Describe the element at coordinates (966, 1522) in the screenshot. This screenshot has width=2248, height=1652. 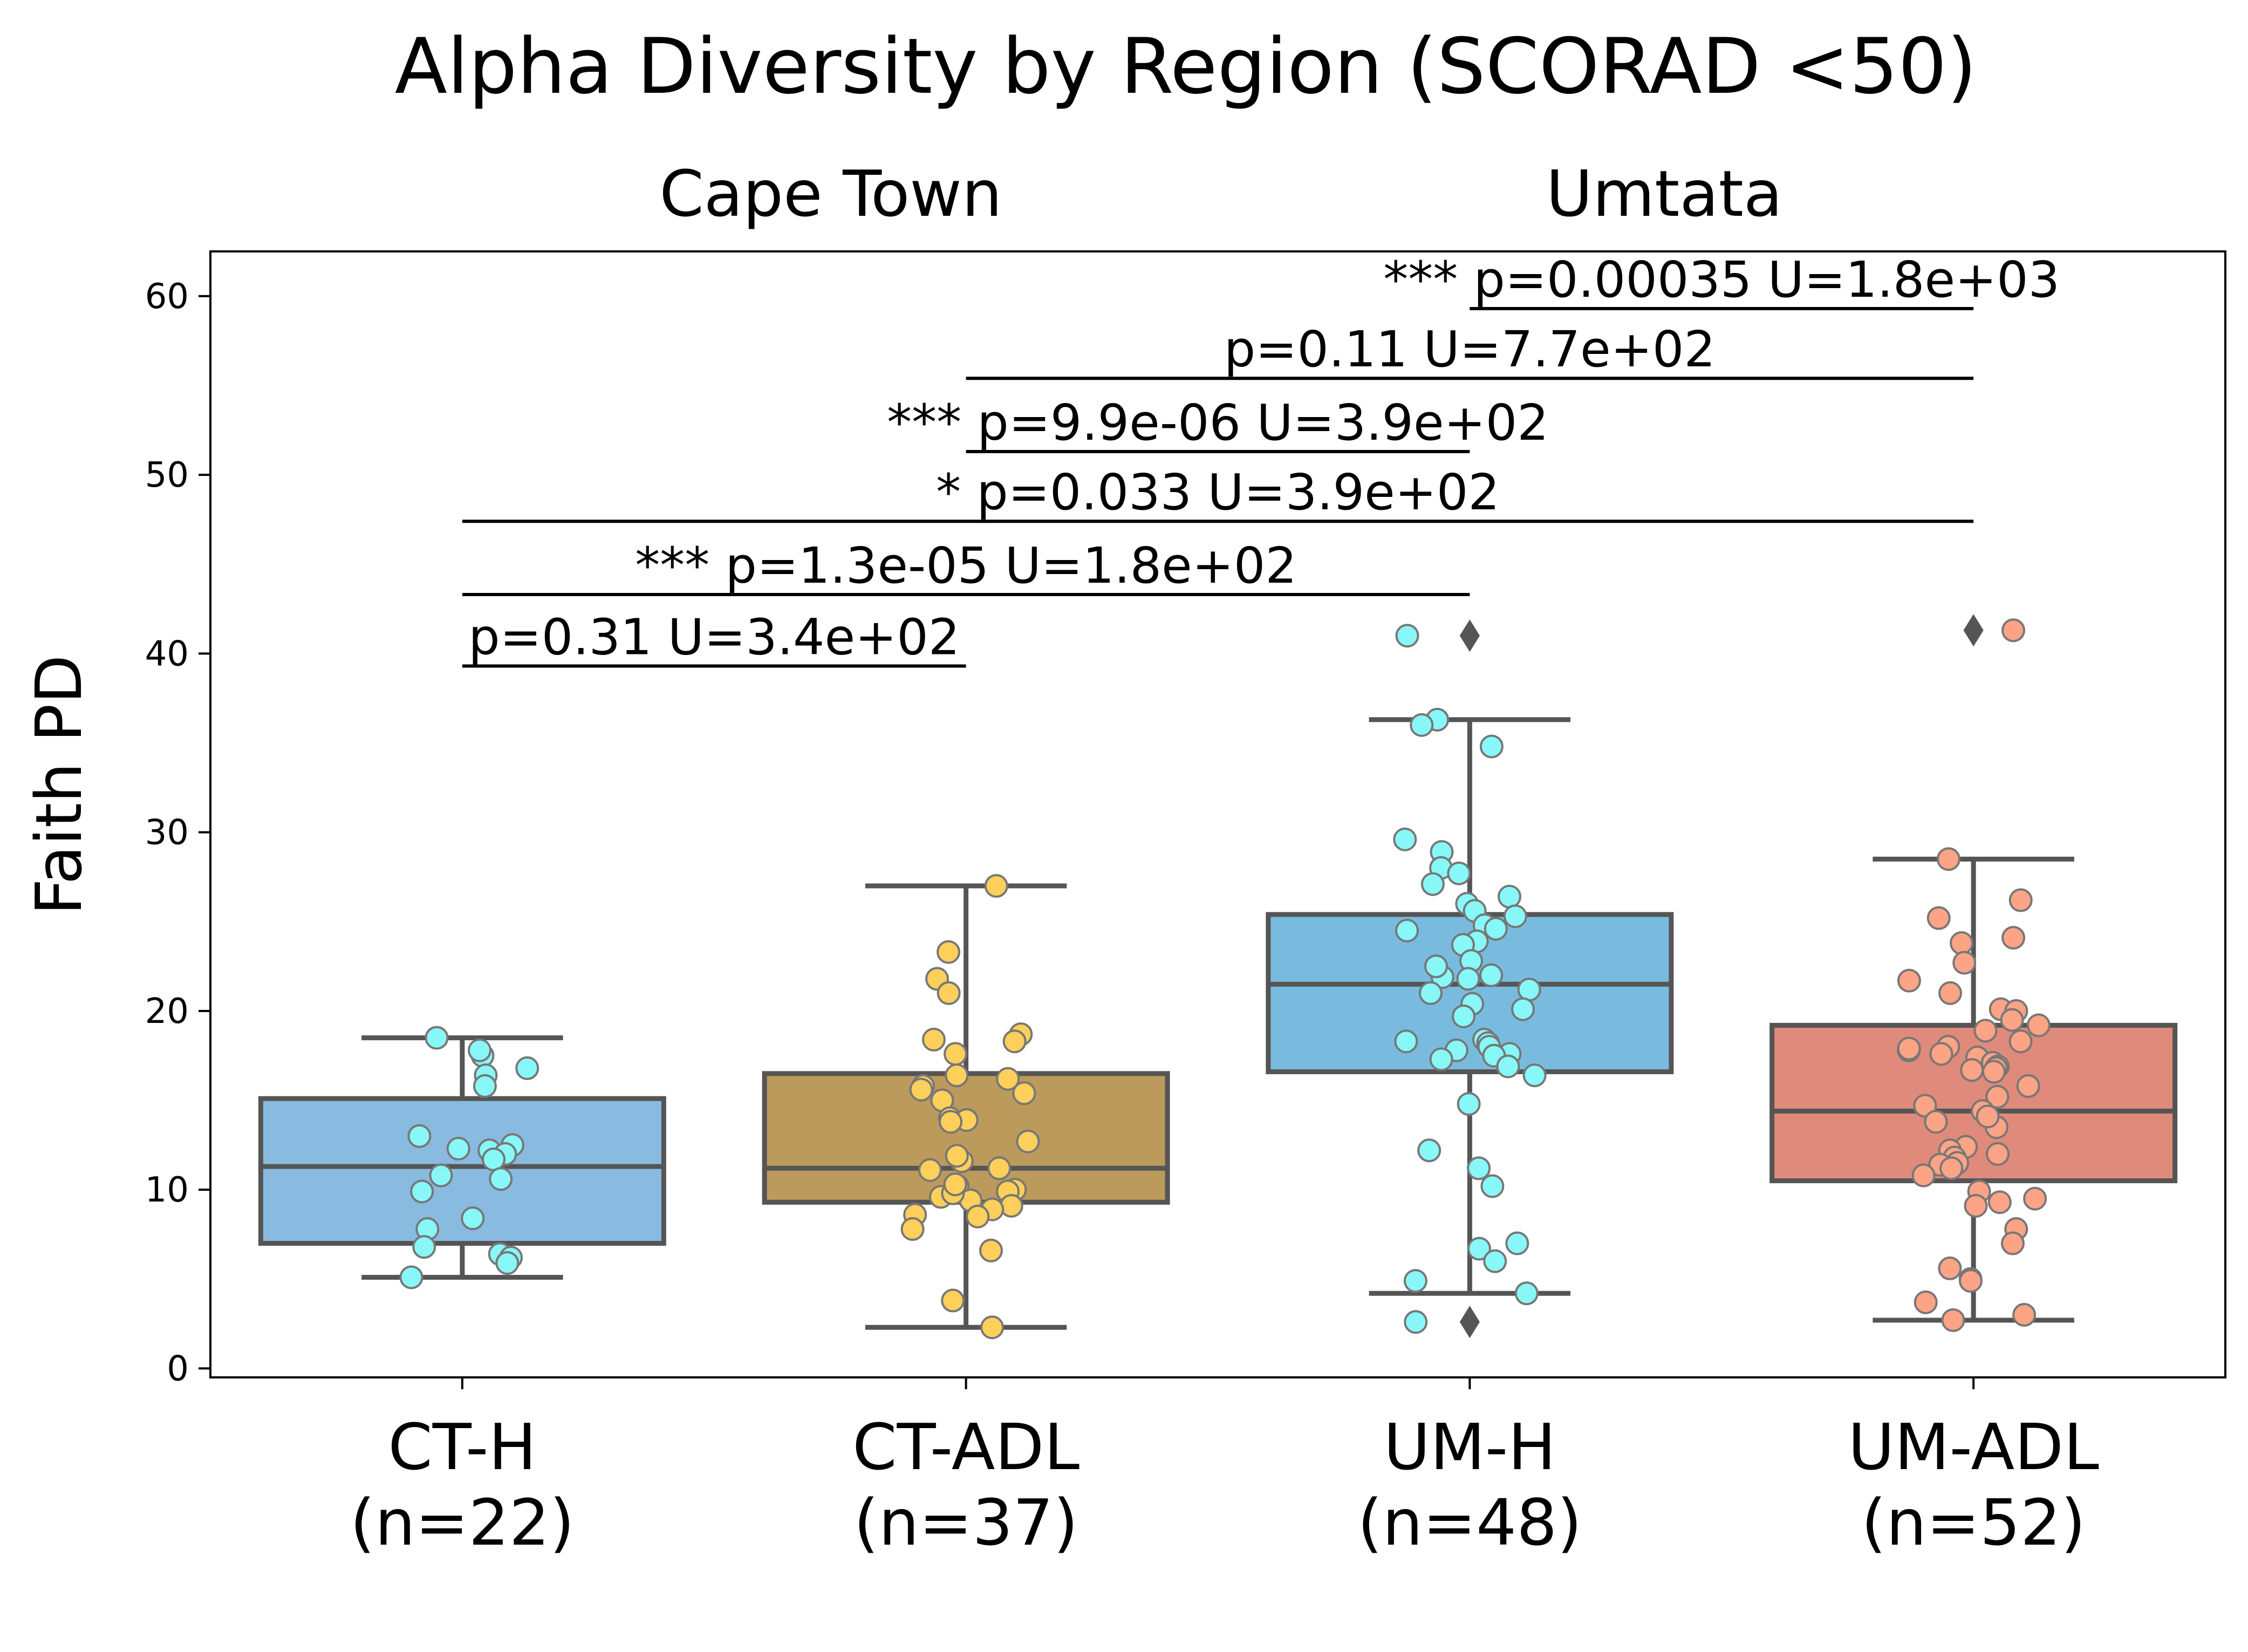
I see `x-tick-count-label: (n=37)` at that location.